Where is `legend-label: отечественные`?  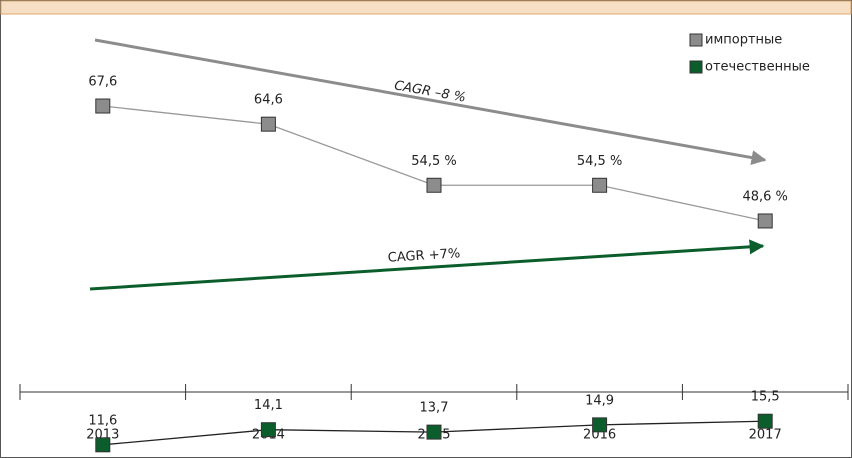 legend-label: отечественные is located at coordinates (757, 67).